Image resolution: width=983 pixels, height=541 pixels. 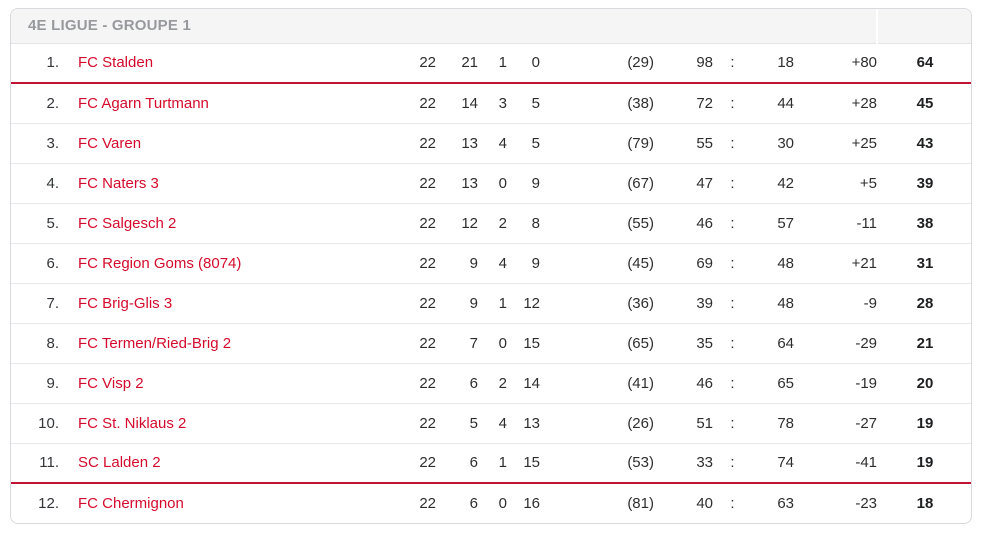 What do you see at coordinates (924, 383) in the screenshot?
I see `points-cell: 20` at bounding box center [924, 383].